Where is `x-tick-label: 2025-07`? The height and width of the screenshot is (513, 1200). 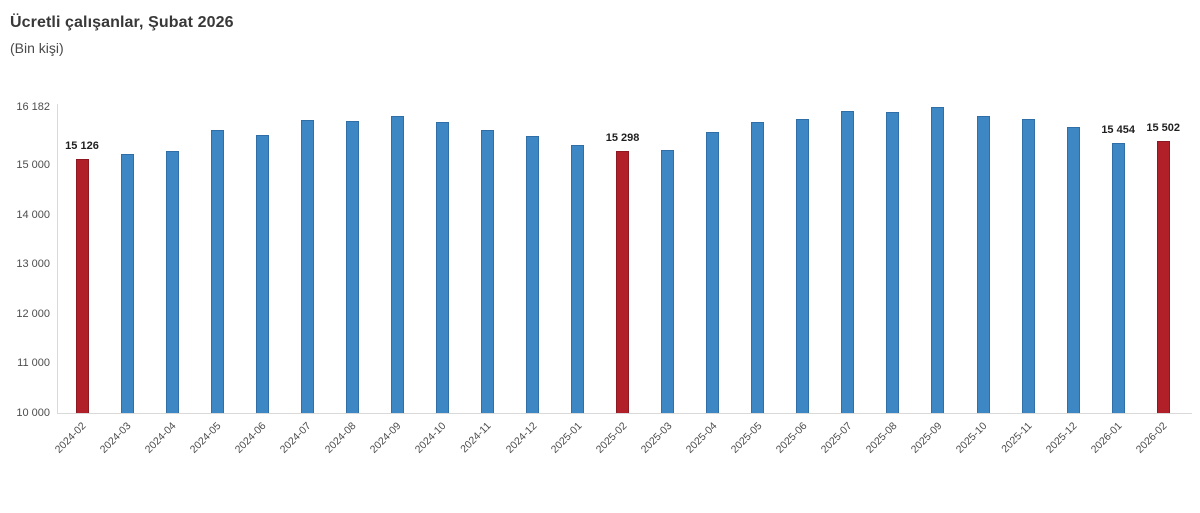
x-tick-label: 2025-07 is located at coordinates (836, 438).